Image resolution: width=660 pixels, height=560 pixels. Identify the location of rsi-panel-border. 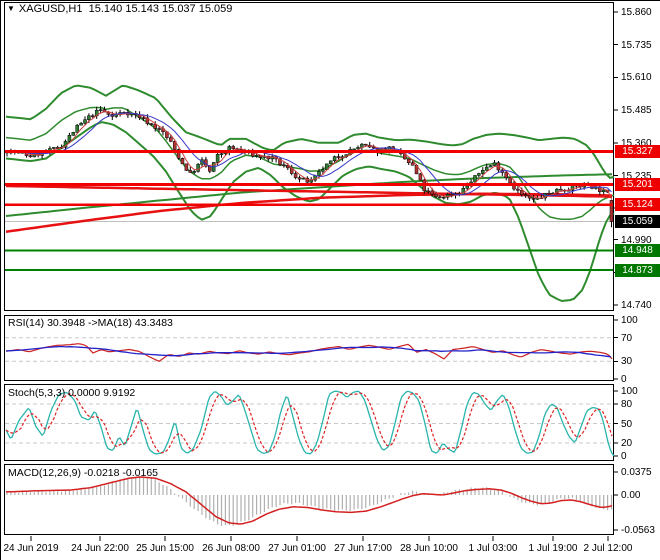
(309, 348).